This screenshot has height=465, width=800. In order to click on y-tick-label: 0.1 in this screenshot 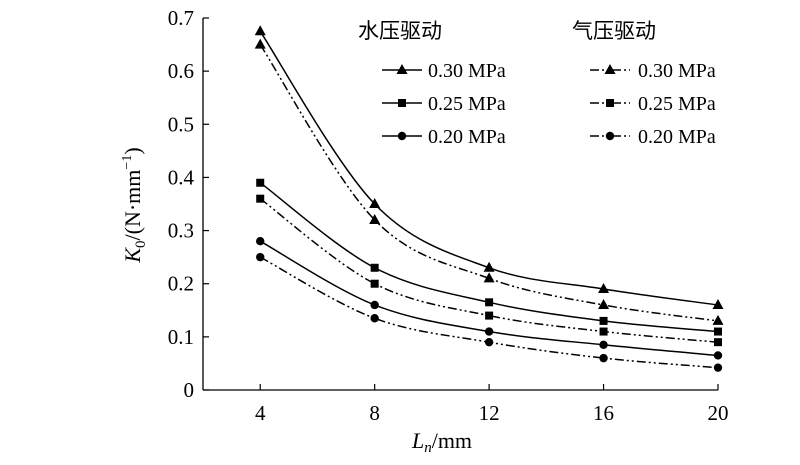, I will do `click(181, 337)`.